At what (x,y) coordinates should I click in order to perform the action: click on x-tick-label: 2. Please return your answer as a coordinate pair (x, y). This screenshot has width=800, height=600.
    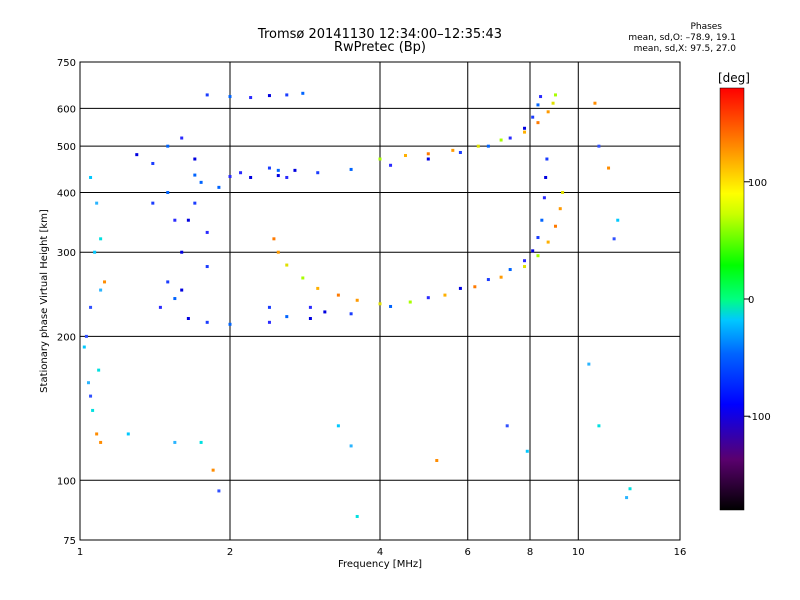
    Looking at the image, I should click on (230, 552).